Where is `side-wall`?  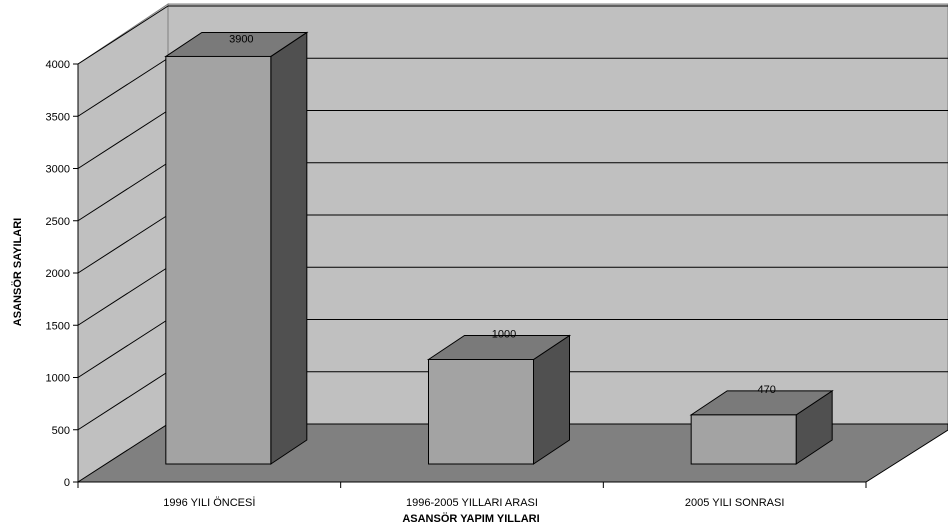 side-wall is located at coordinates (123, 243).